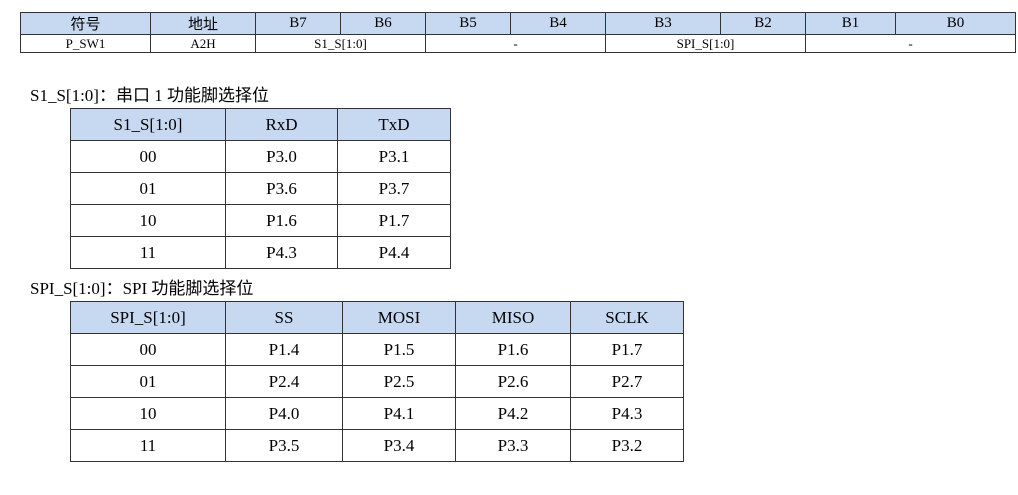  I want to click on row: 11 P4.3 P4.4, so click(260, 252).